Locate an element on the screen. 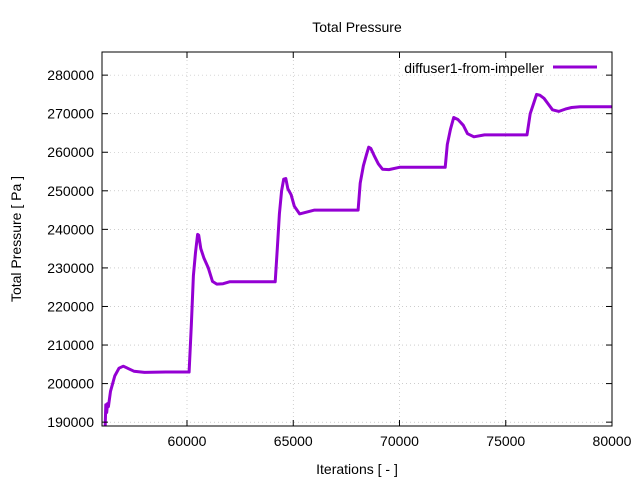  y-tick-label: 260000 is located at coordinates (70, 152).